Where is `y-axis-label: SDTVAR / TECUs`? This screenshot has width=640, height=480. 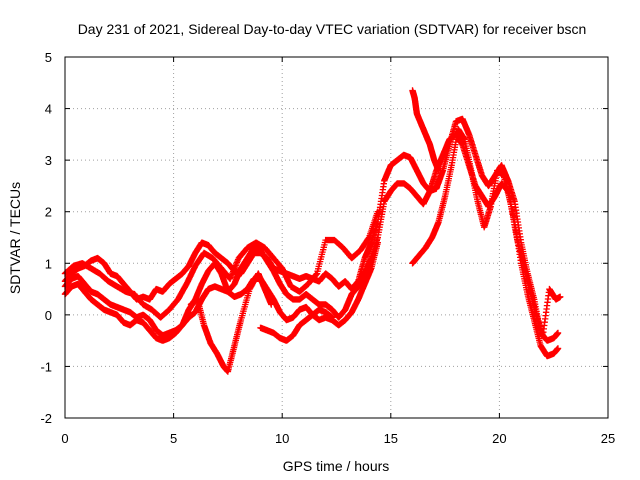
y-axis-label: SDTVAR / TECUs is located at coordinates (15, 238).